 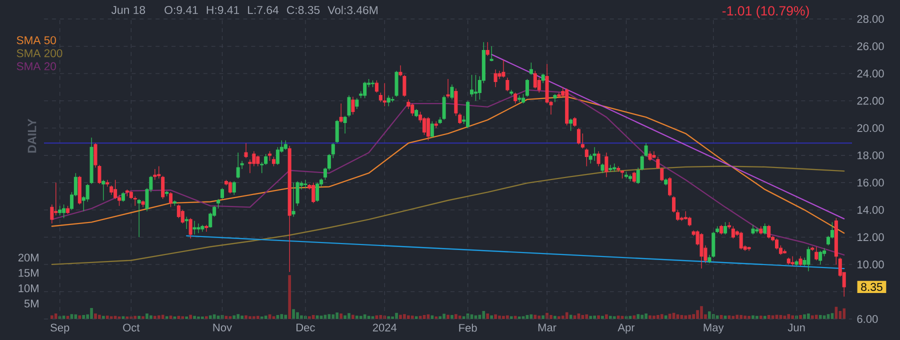 What do you see at coordinates (223, 10) in the screenshot?
I see `text: H:9.41` at bounding box center [223, 10].